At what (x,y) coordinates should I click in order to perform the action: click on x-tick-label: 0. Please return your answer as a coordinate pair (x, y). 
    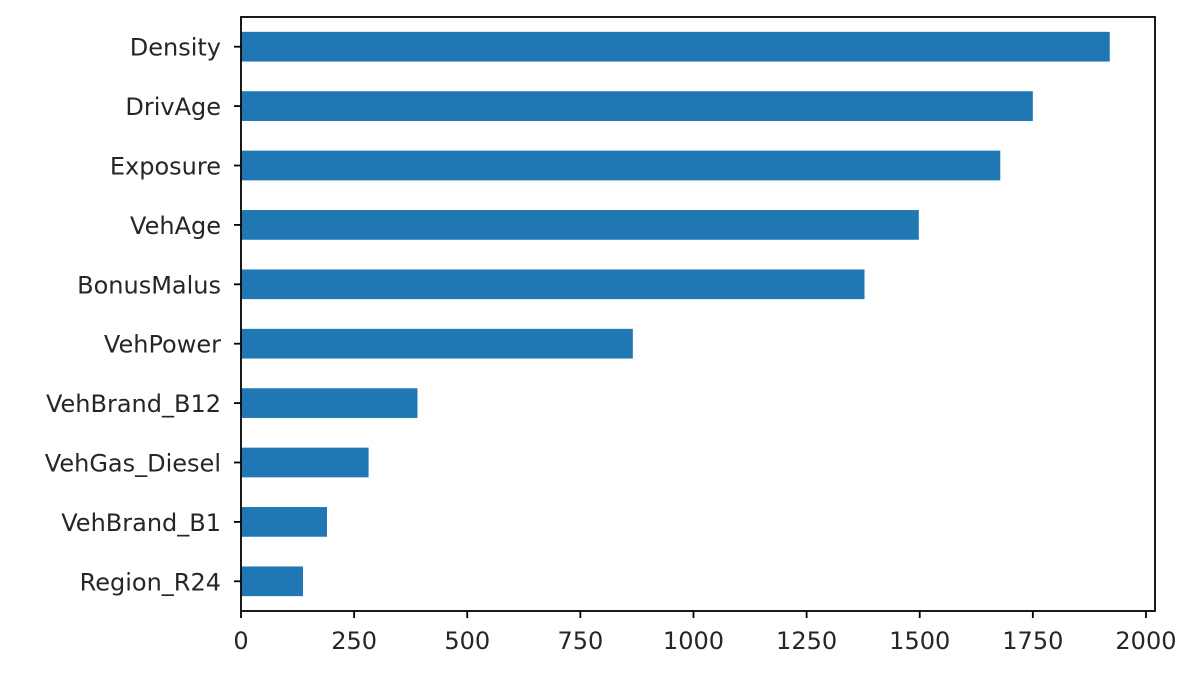
    Looking at the image, I should click on (240, 641).